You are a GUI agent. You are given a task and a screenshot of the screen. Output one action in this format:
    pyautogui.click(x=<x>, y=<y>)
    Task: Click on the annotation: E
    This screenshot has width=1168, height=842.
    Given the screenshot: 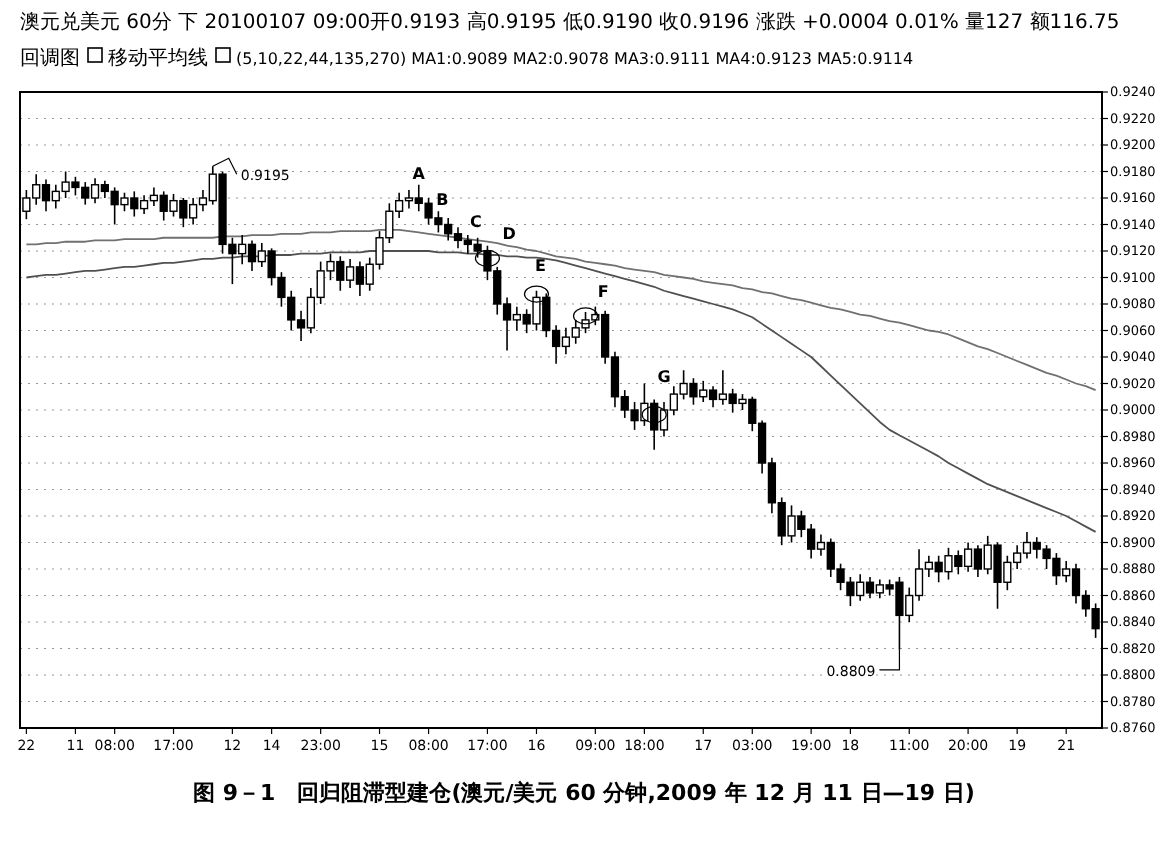 What is the action you would take?
    pyautogui.click(x=540, y=265)
    